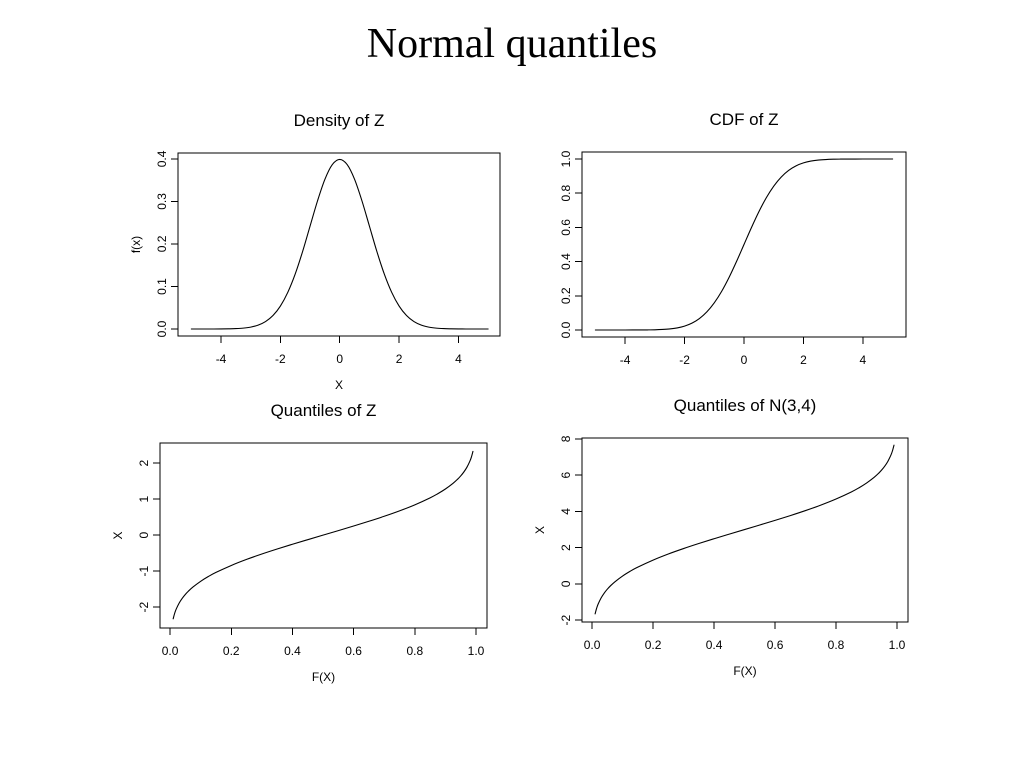 This screenshot has width=1024, height=768. Describe the element at coordinates (144, 498) in the screenshot. I see `y-tick-label: 1` at that location.